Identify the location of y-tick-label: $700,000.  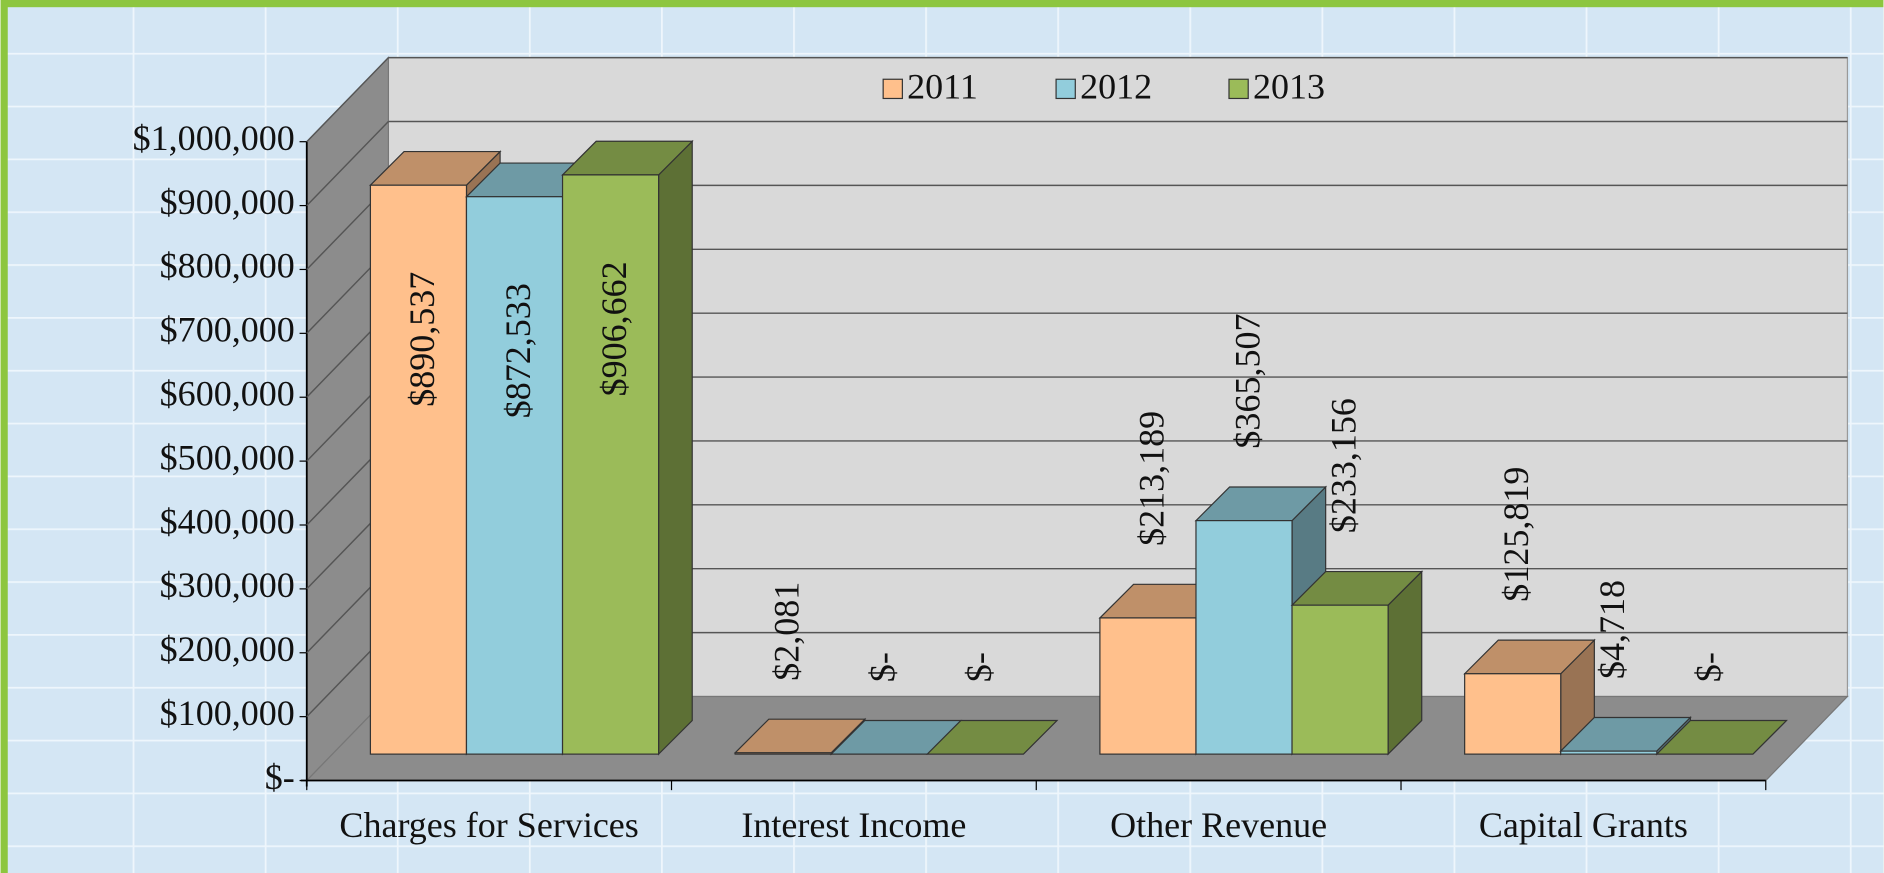
(227, 330).